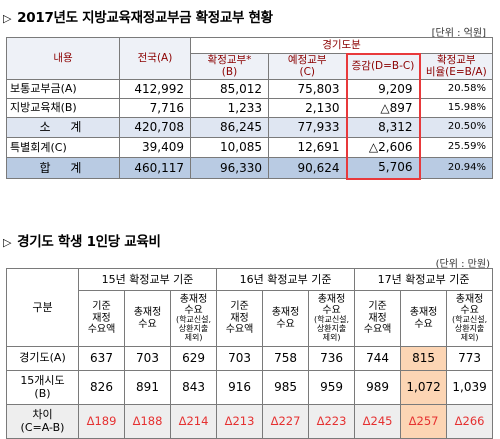  What do you see at coordinates (101, 358) in the screenshot?
I see `cell-value: 637` at bounding box center [101, 358].